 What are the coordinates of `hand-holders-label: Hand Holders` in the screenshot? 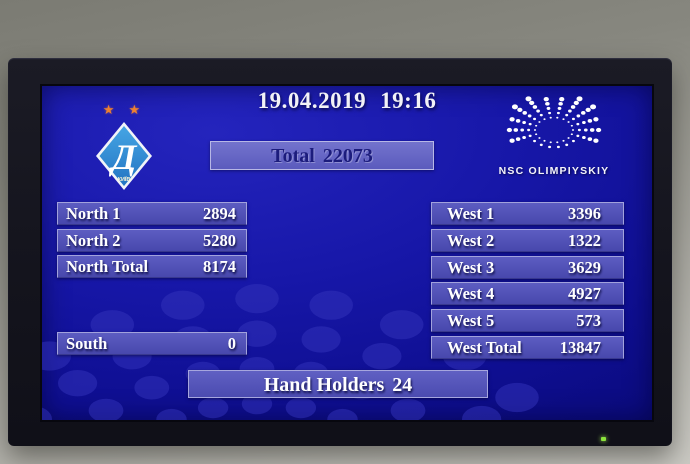 It's located at (324, 385).